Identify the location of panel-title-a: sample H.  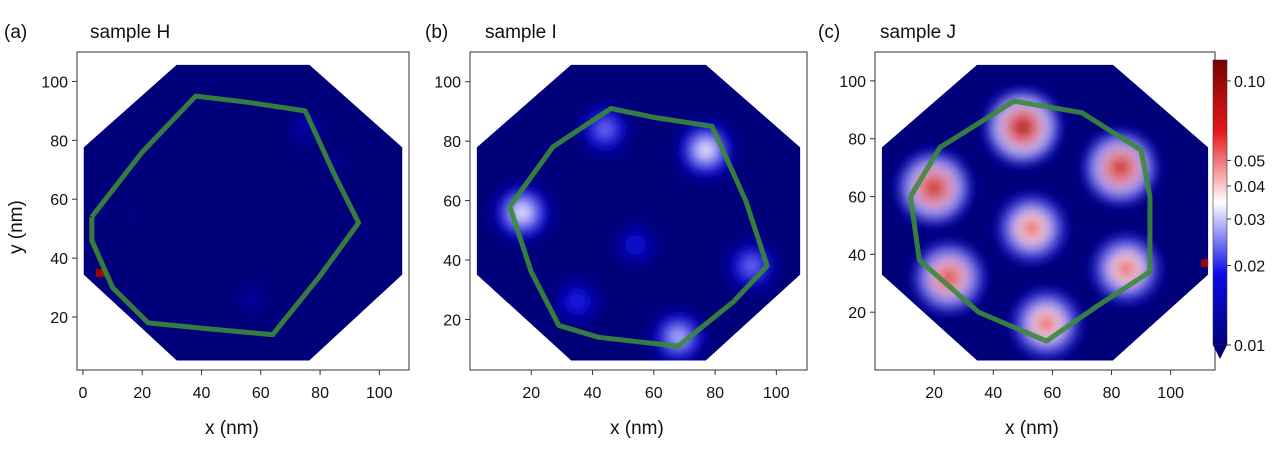
(130, 32).